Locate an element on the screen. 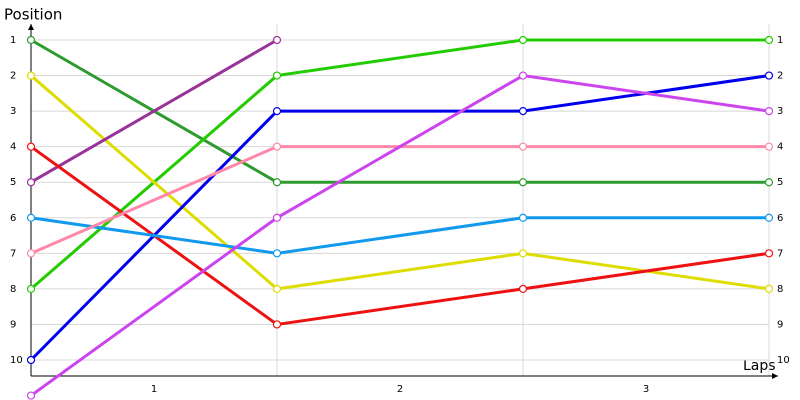 This screenshot has height=400, width=800. y-tick-label: 8 is located at coordinates (13, 289).